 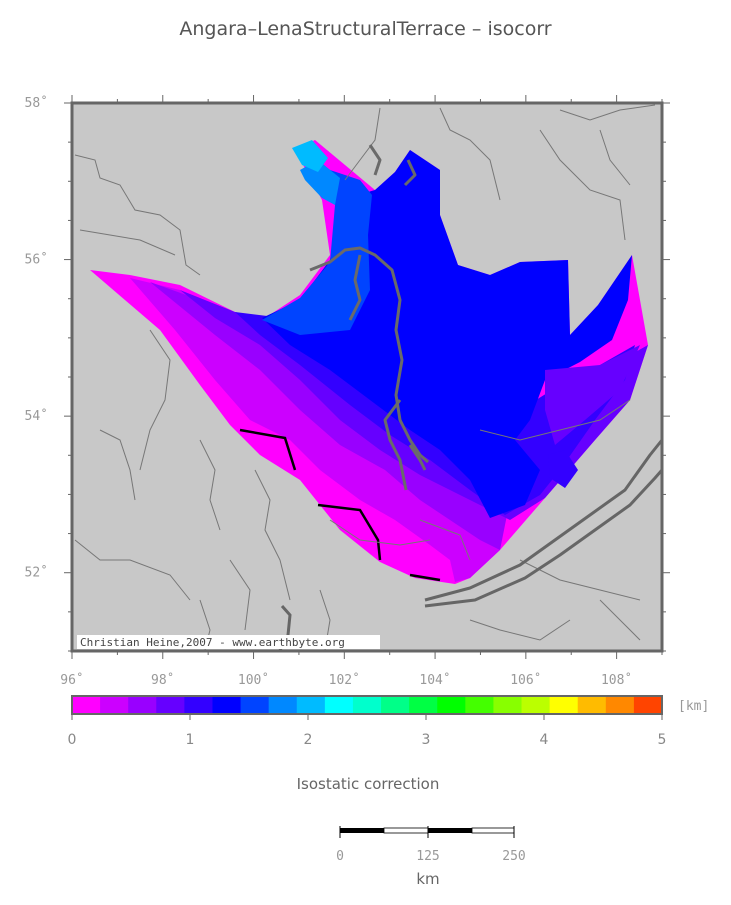 What do you see at coordinates (543, 523) in the screenshot?
I see `lake-baikal` at bounding box center [543, 523].